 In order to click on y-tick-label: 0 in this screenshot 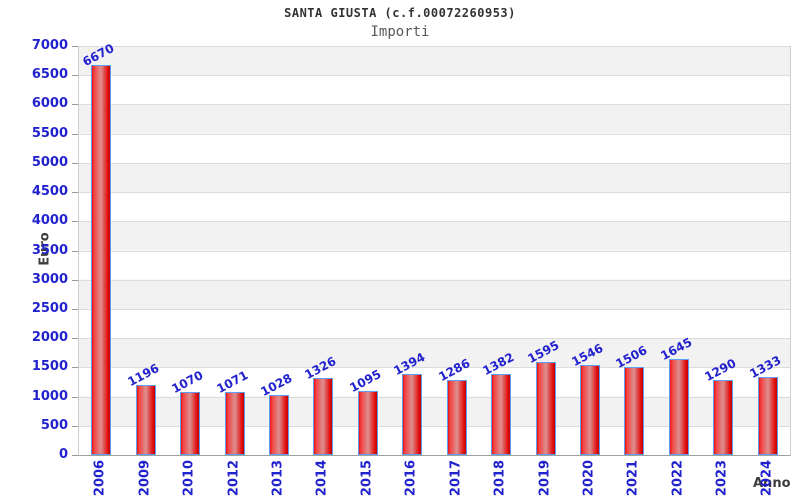, I will do `click(63, 454)`.